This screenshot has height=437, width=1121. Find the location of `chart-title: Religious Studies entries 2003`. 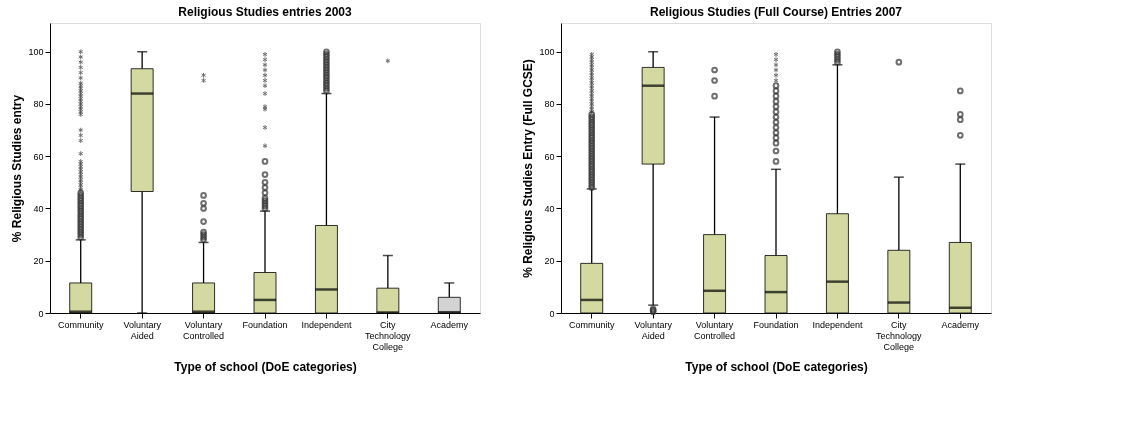

chart-title: Religious Studies entries 2003 is located at coordinates (265, 12).